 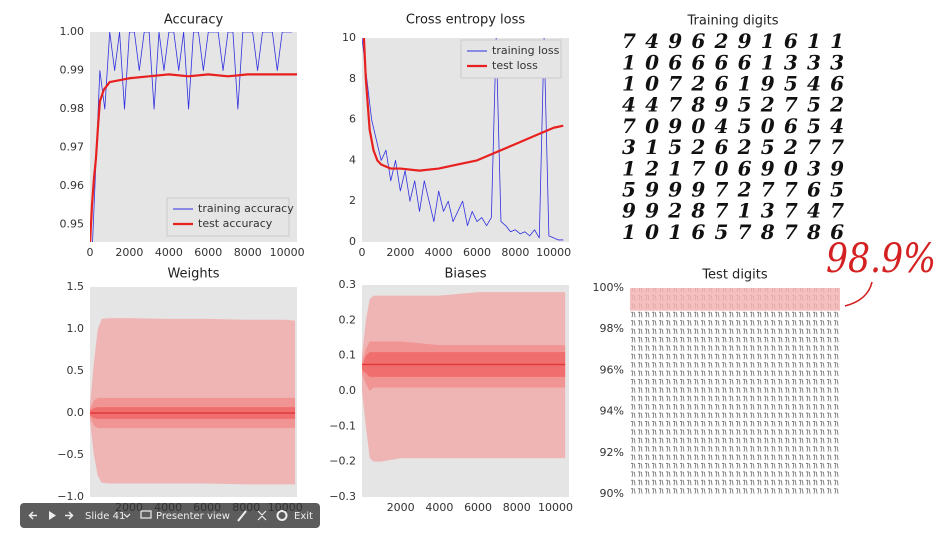 What do you see at coordinates (348, 284) in the screenshot?
I see `y-tick-label: 0.3` at bounding box center [348, 284].